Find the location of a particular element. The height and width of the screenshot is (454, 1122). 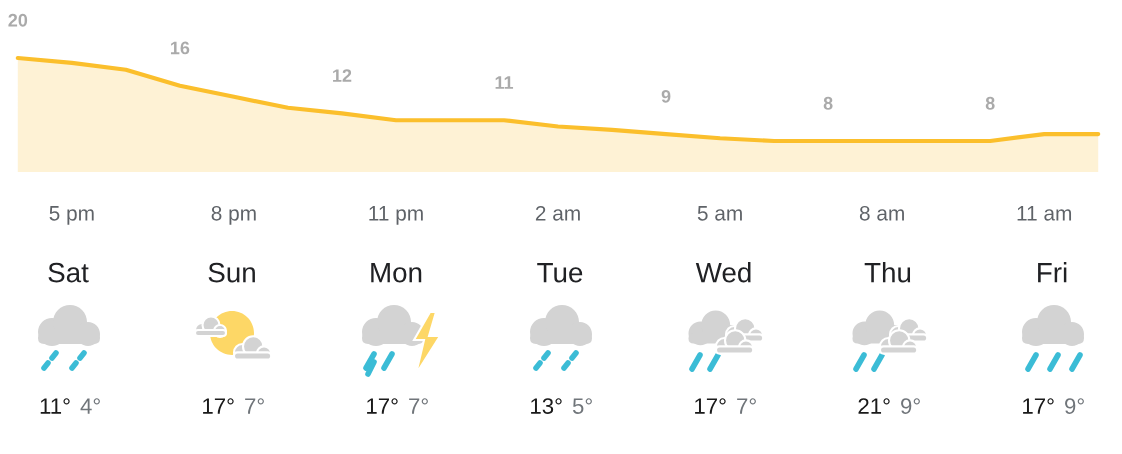

x-tick-label: 5 am is located at coordinates (719, 213).